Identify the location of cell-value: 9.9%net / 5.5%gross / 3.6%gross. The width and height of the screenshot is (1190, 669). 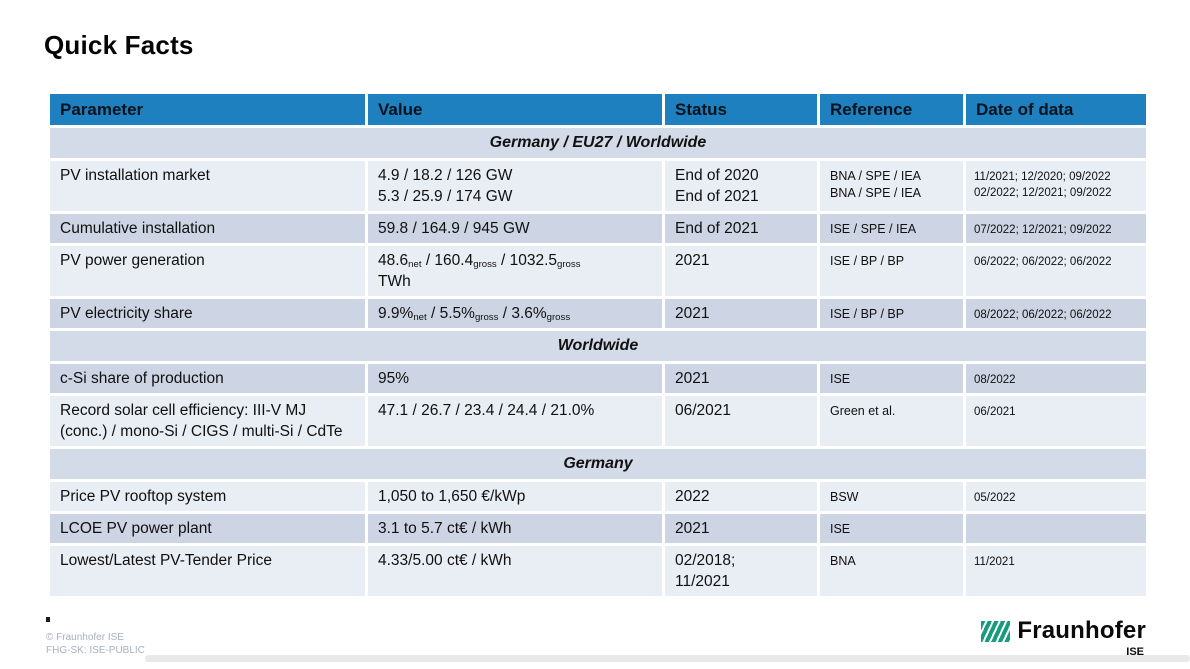
(516, 315).